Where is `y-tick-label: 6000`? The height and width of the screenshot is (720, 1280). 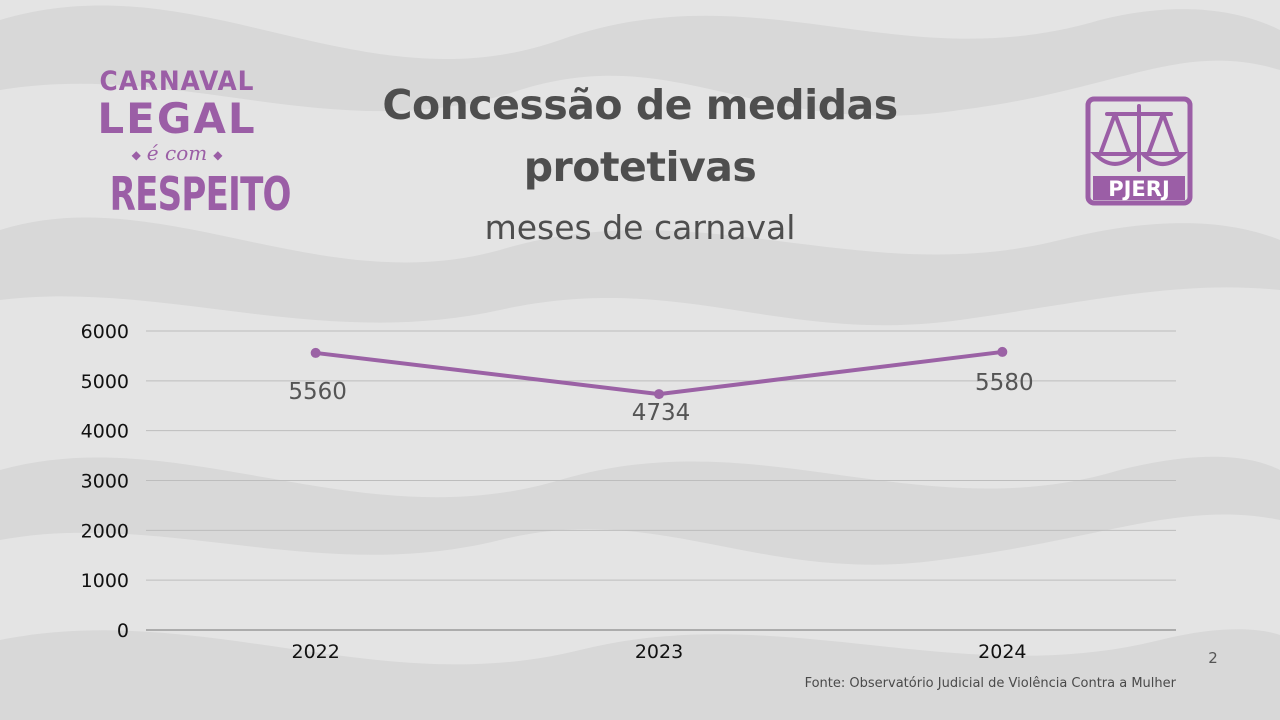 y-tick-label: 6000 is located at coordinates (105, 332).